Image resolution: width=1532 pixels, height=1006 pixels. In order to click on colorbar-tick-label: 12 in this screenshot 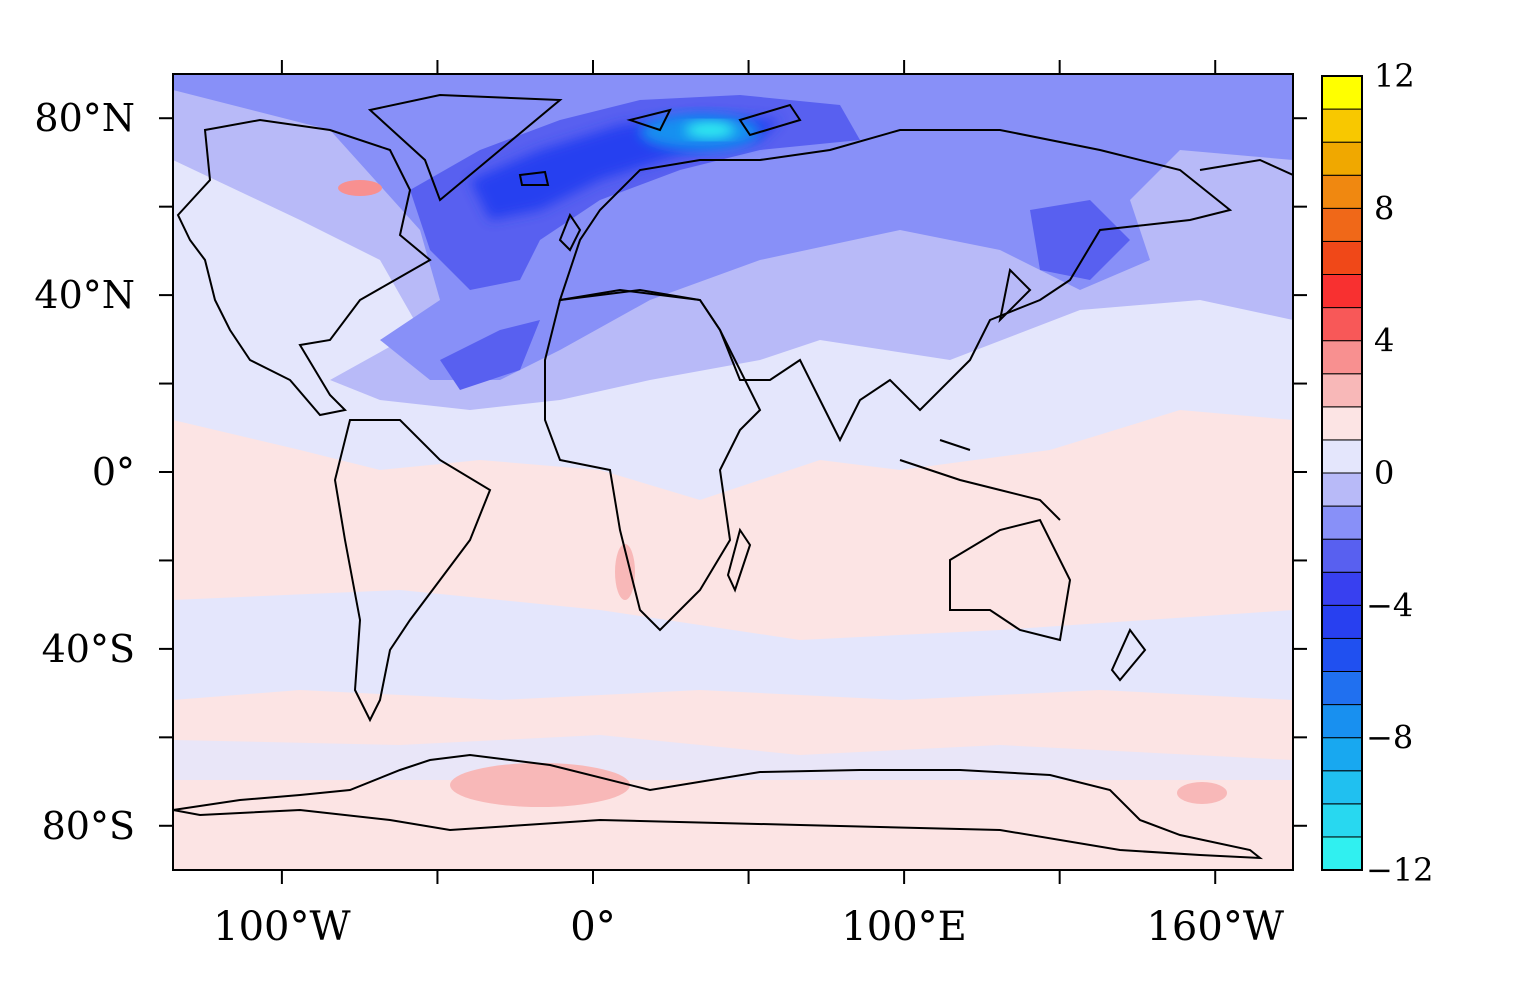, I will do `click(1394, 76)`.